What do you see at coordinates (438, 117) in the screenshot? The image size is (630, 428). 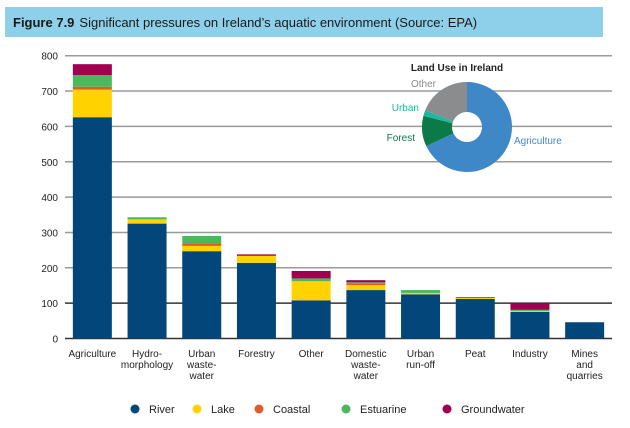 I see `pie-slice-urban` at bounding box center [438, 117].